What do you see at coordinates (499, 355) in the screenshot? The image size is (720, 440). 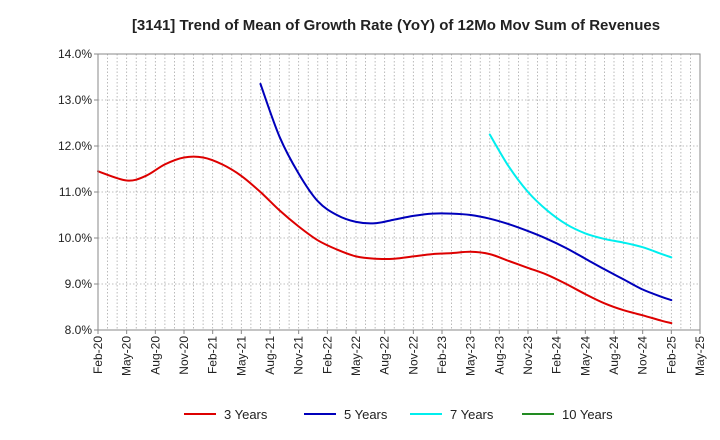 I see `x-tick-label: Aug-23` at bounding box center [499, 355].